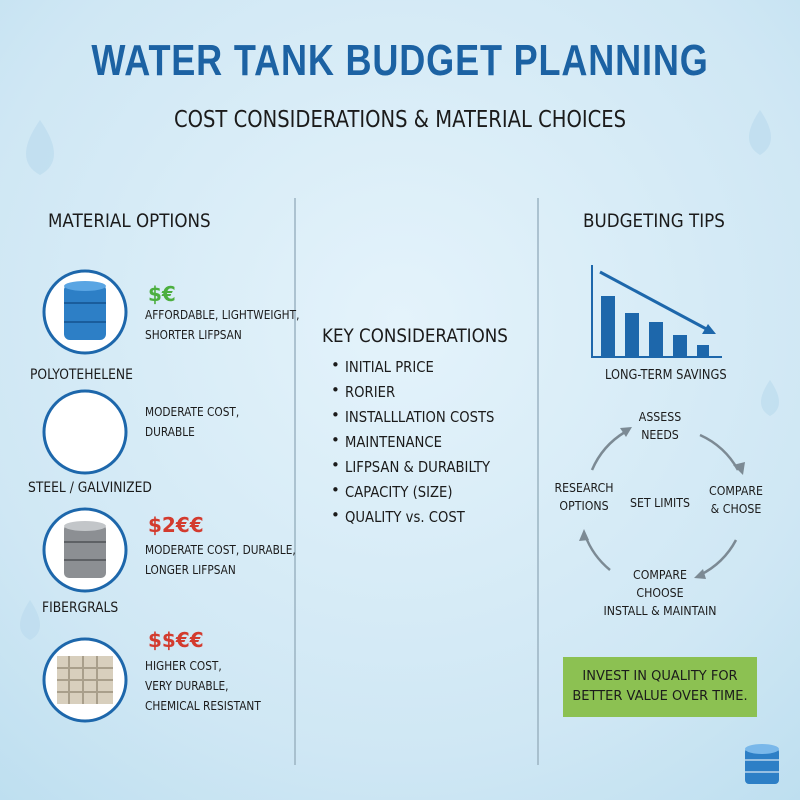 Image resolution: width=800 pixels, height=800 pixels. Describe the element at coordinates (80, 608) in the screenshot. I see `material-name: FIBERGRALS` at that location.